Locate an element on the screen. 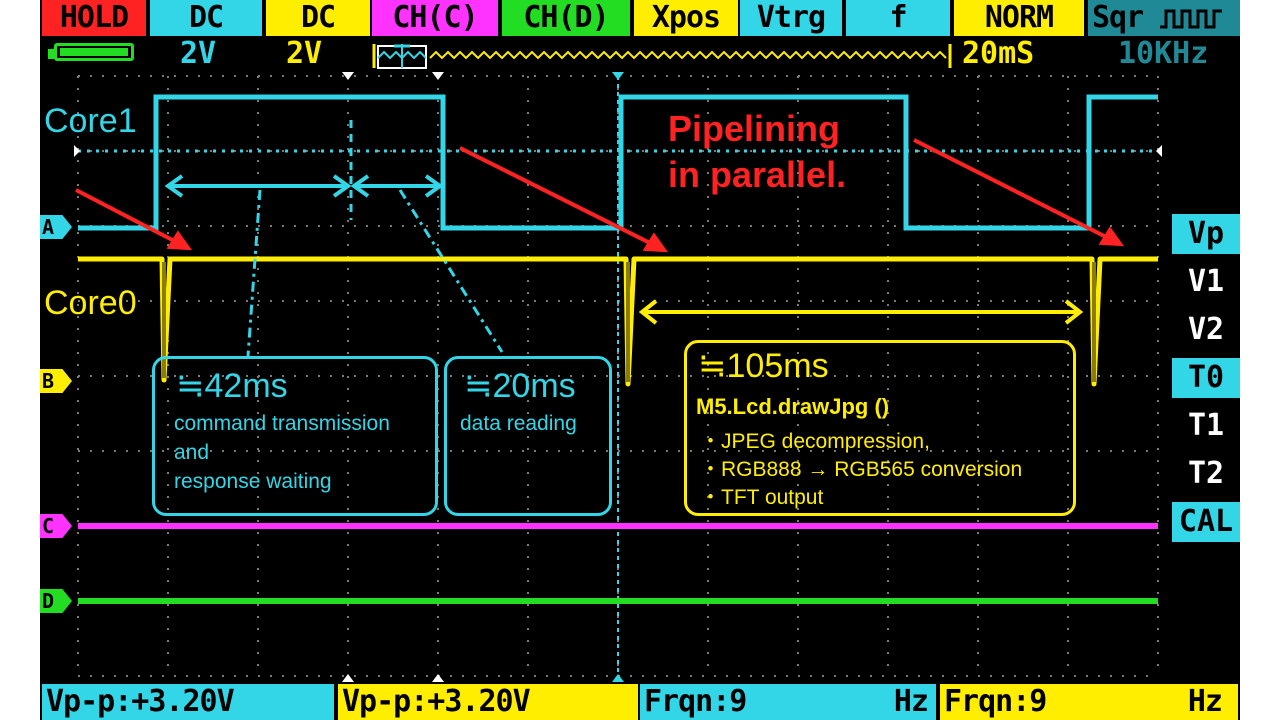 Image resolution: width=1280 pixels, height=720 pixels. ch-c-button: CH(C) is located at coordinates (435, 18).